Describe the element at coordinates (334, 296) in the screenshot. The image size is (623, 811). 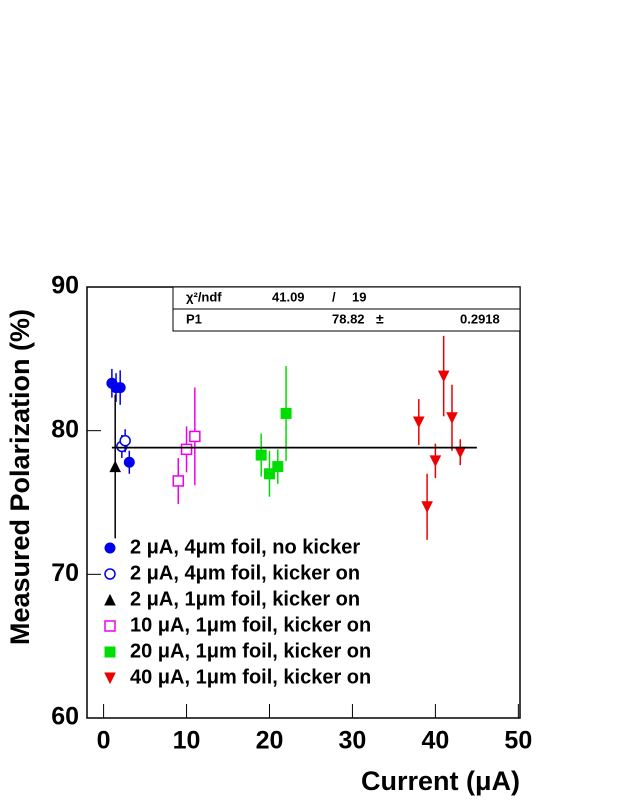
I see `stats-sep: /` at that location.